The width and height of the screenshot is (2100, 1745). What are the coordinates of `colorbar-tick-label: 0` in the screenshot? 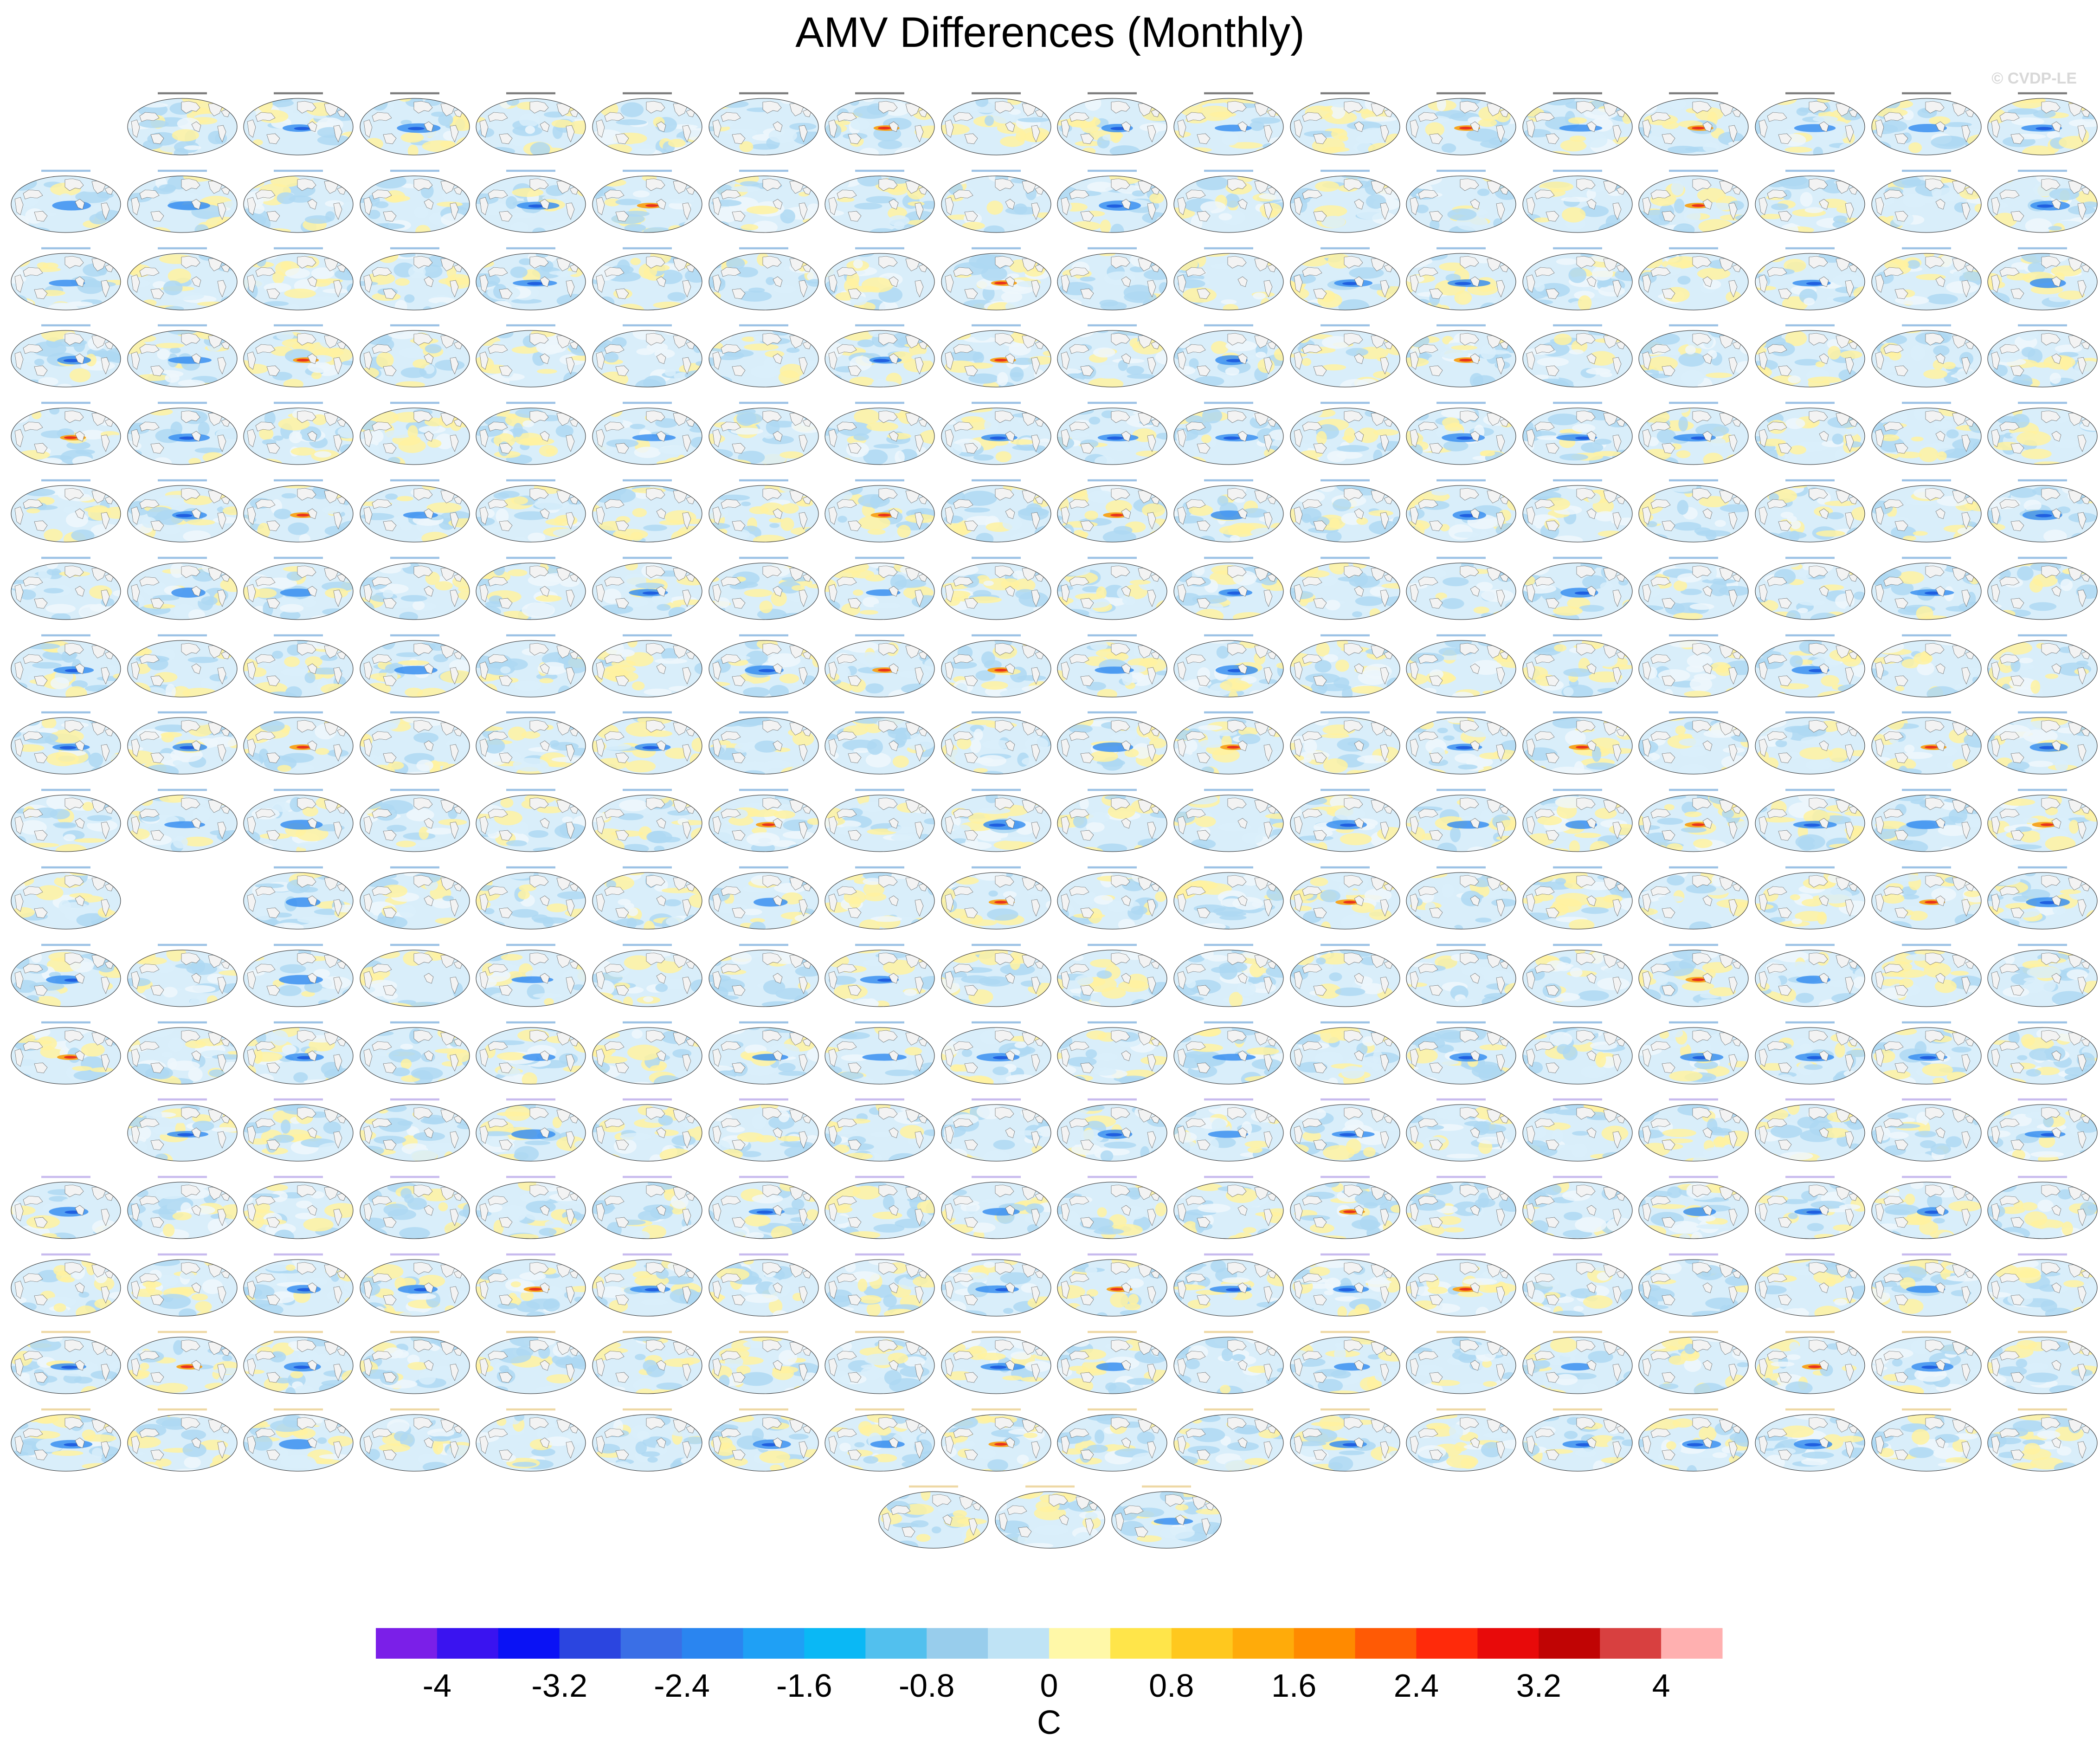 It's located at (1049, 1686).